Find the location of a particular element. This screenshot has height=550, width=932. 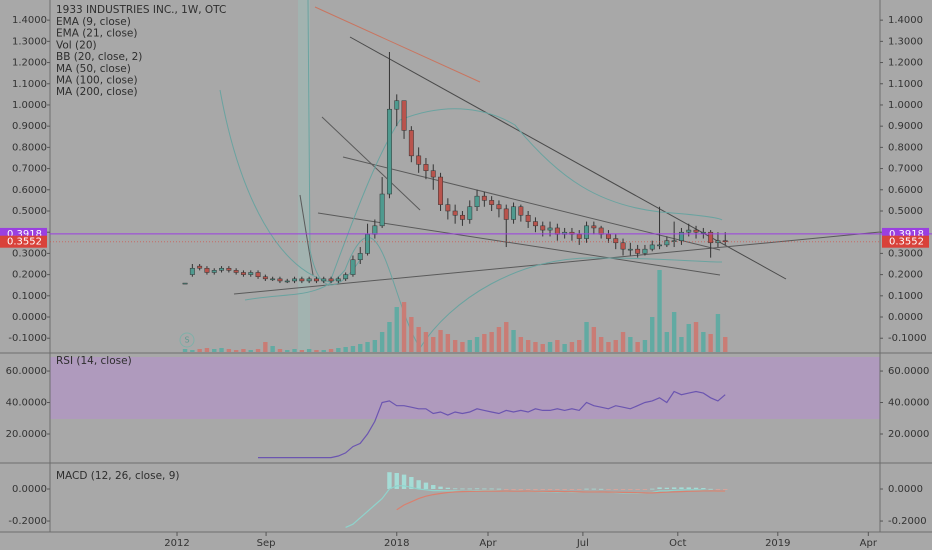

legend-entry: MA (200, close) is located at coordinates (97, 92).